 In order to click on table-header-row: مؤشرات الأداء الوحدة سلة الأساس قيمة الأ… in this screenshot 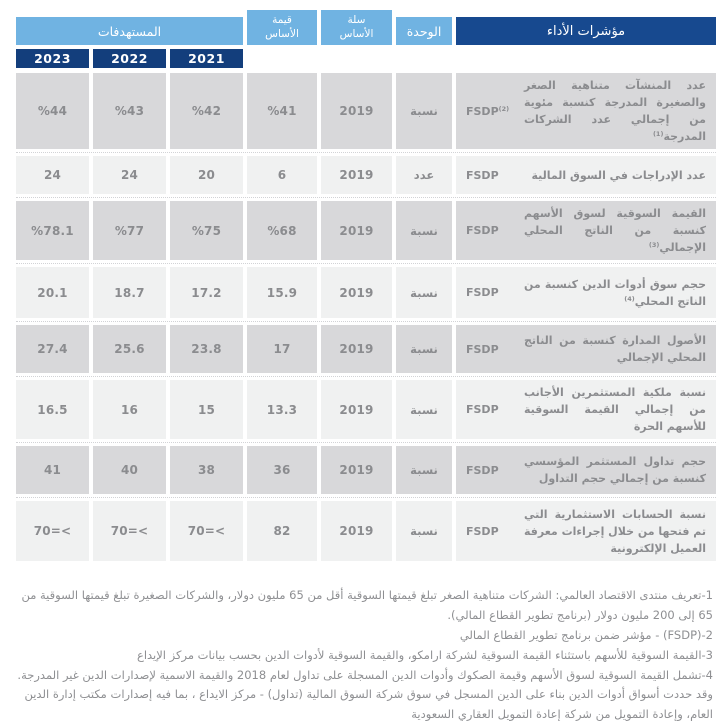, I will do `click(366, 27)`.